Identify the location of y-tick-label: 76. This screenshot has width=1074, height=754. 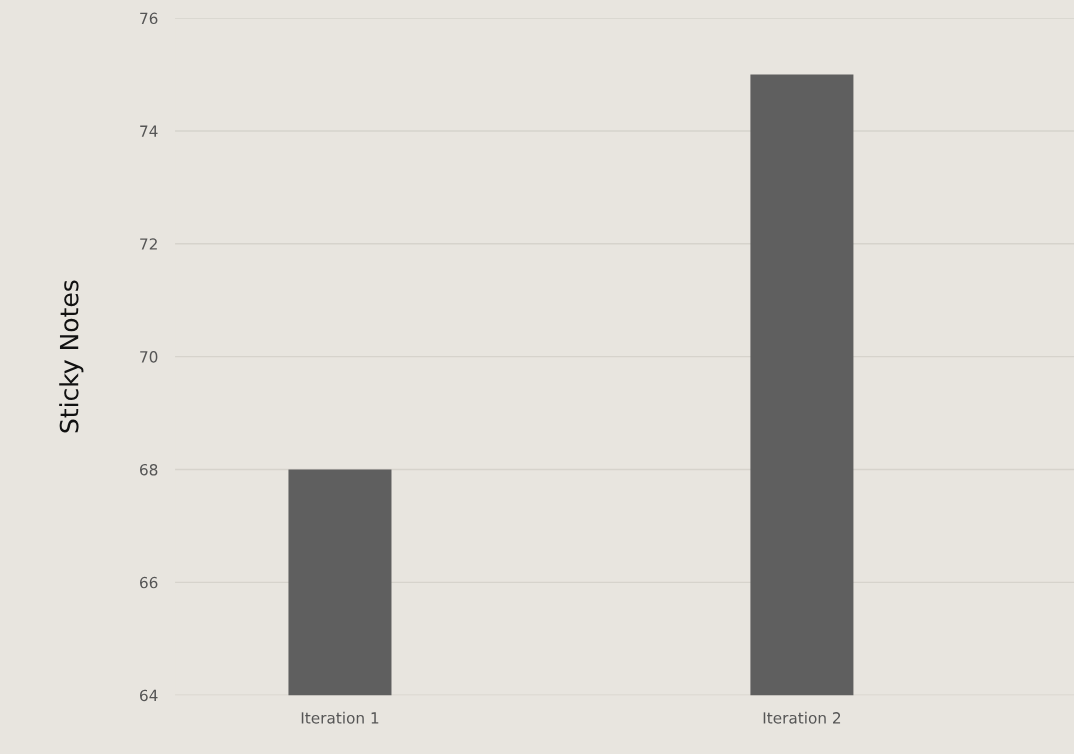
(149, 18).